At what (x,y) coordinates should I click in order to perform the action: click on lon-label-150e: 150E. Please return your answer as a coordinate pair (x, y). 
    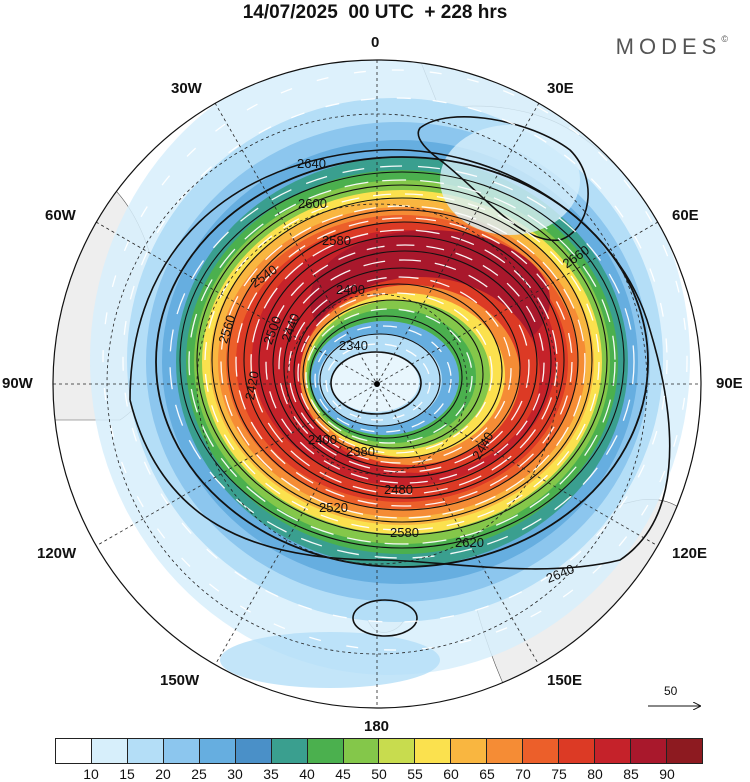
    Looking at the image, I should click on (565, 680).